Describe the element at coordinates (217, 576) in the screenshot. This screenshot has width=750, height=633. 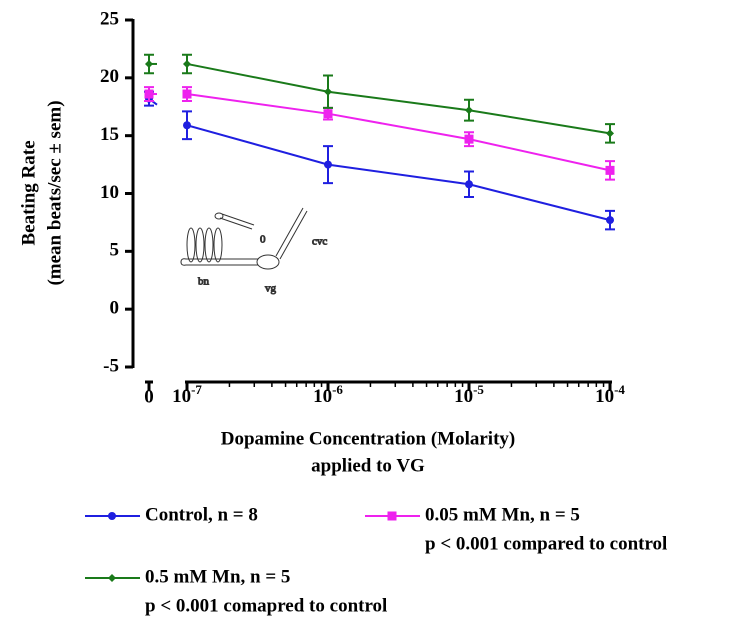
I see `legend-label: 0.5 mM Mn, n = 5` at that location.